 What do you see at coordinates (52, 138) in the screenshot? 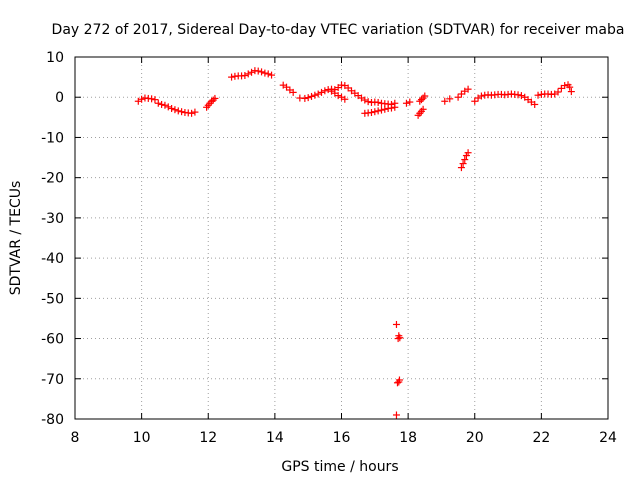
I see `y-tick-label: -10` at bounding box center [52, 138].